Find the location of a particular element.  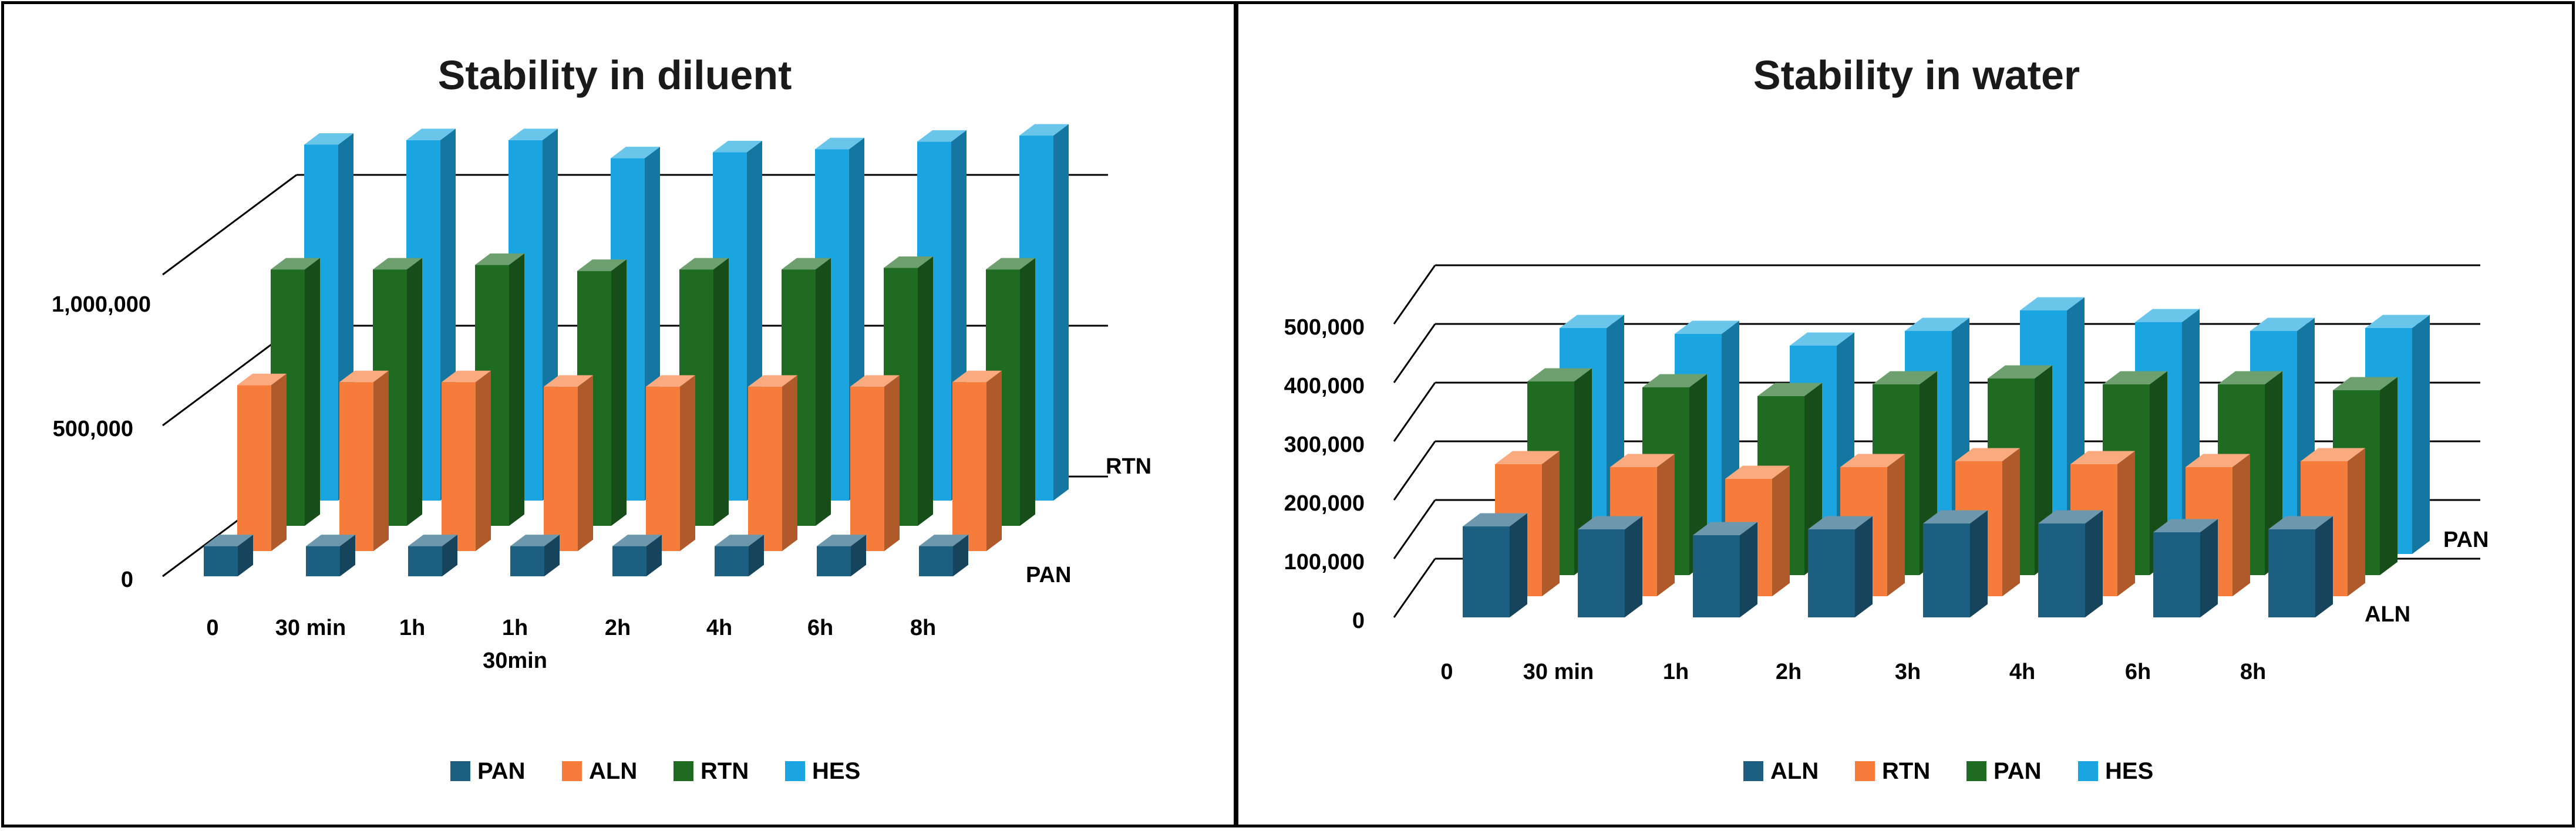

gridline-2-left is located at coordinates (229, 225).